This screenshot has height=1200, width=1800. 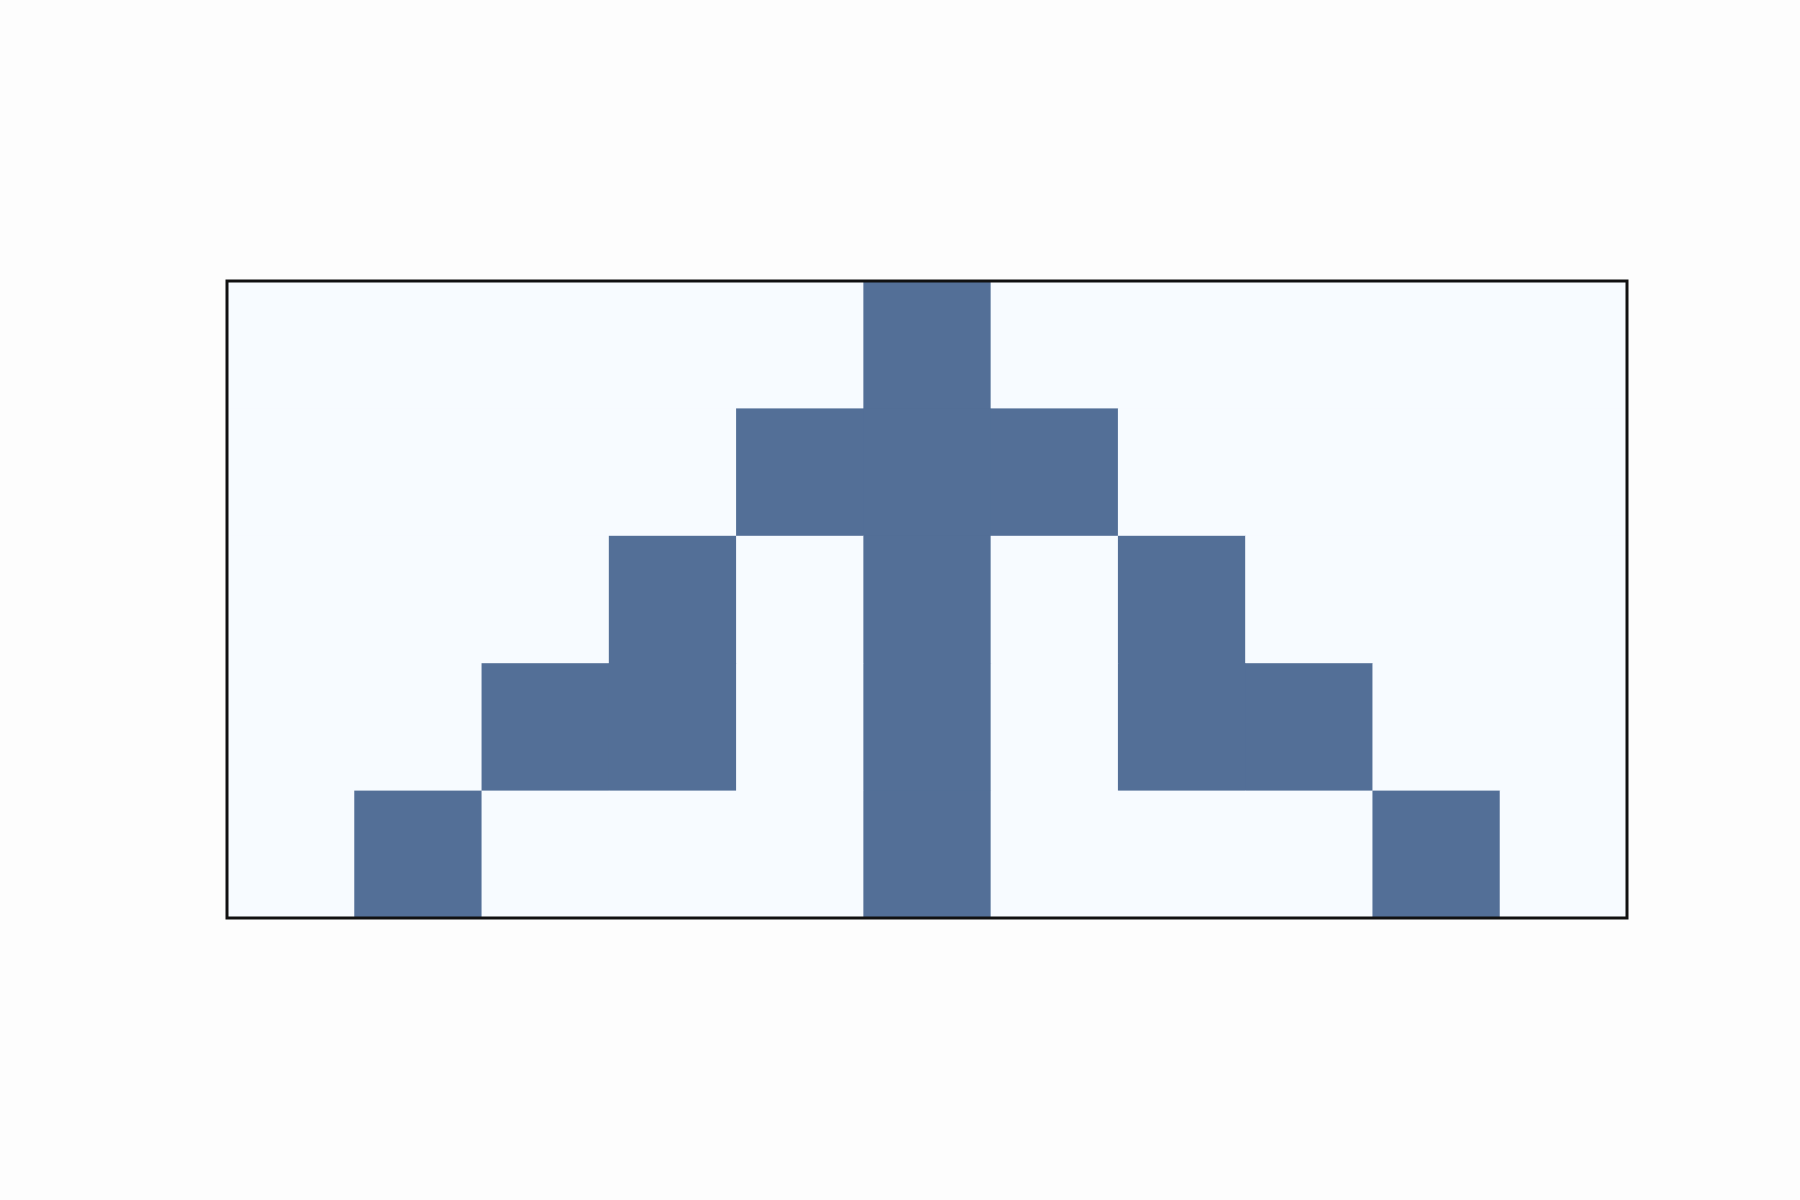 What do you see at coordinates (1436, 345) in the screenshot?
I see `heatmap-cell-r0-c9` at bounding box center [1436, 345].